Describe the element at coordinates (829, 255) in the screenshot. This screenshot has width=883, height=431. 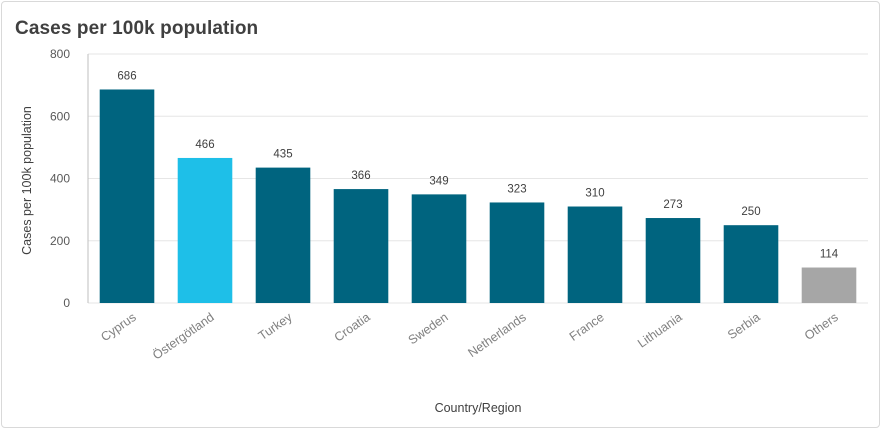
I see `data-label: 114` at that location.